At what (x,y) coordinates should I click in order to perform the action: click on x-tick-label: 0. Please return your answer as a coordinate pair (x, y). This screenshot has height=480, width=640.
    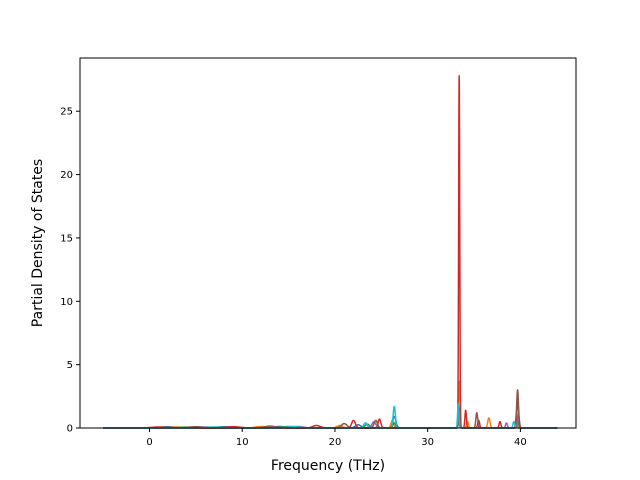
    Looking at the image, I should click on (149, 442).